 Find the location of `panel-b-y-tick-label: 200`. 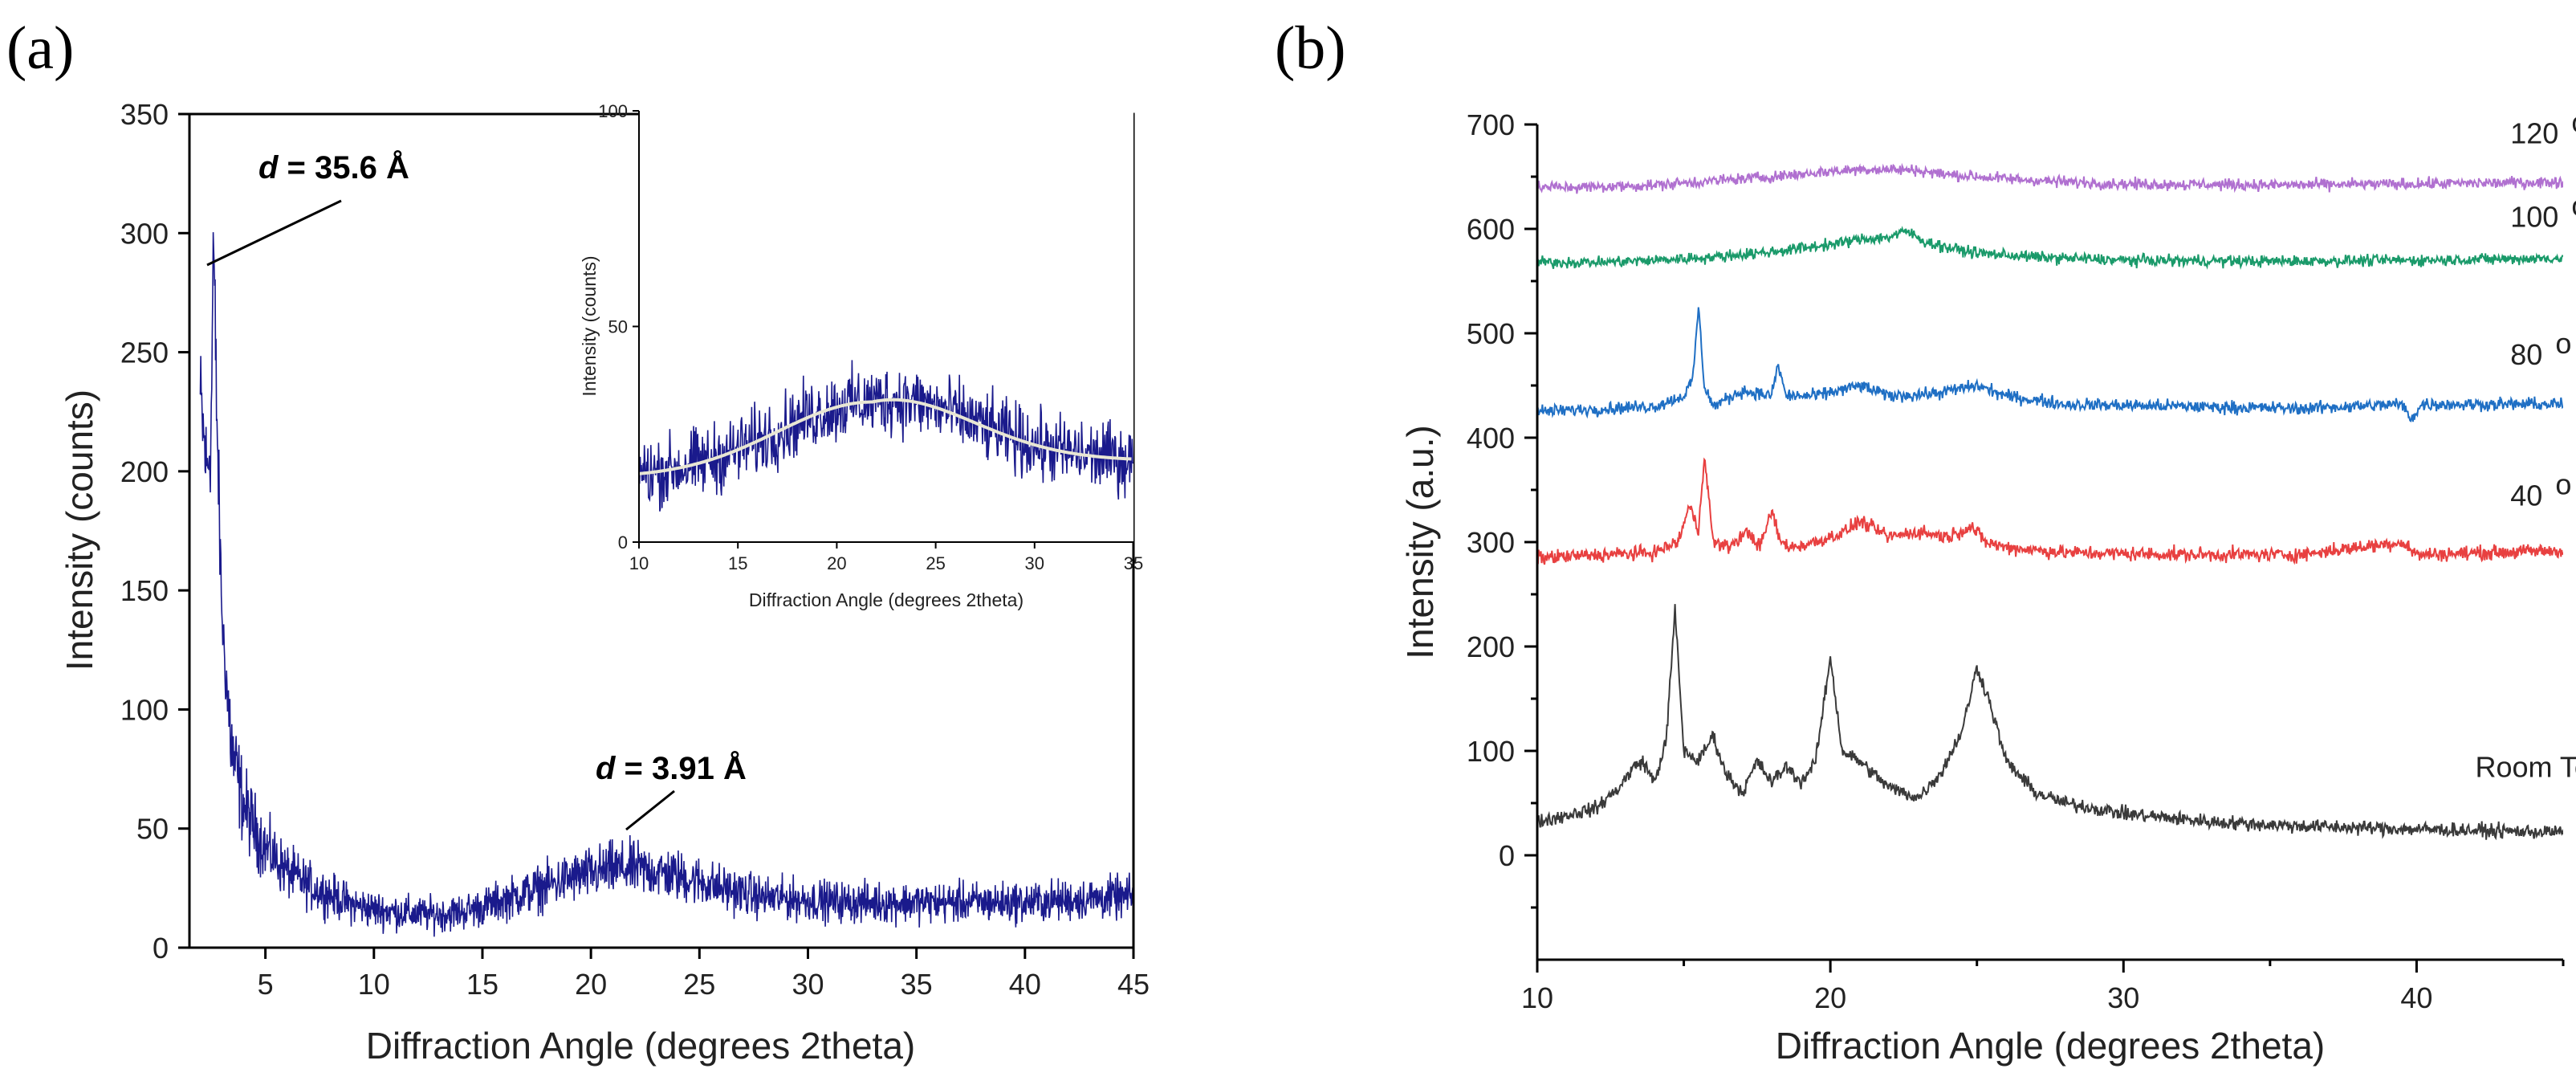

panel-b-y-tick-label: 200 is located at coordinates (1491, 646).